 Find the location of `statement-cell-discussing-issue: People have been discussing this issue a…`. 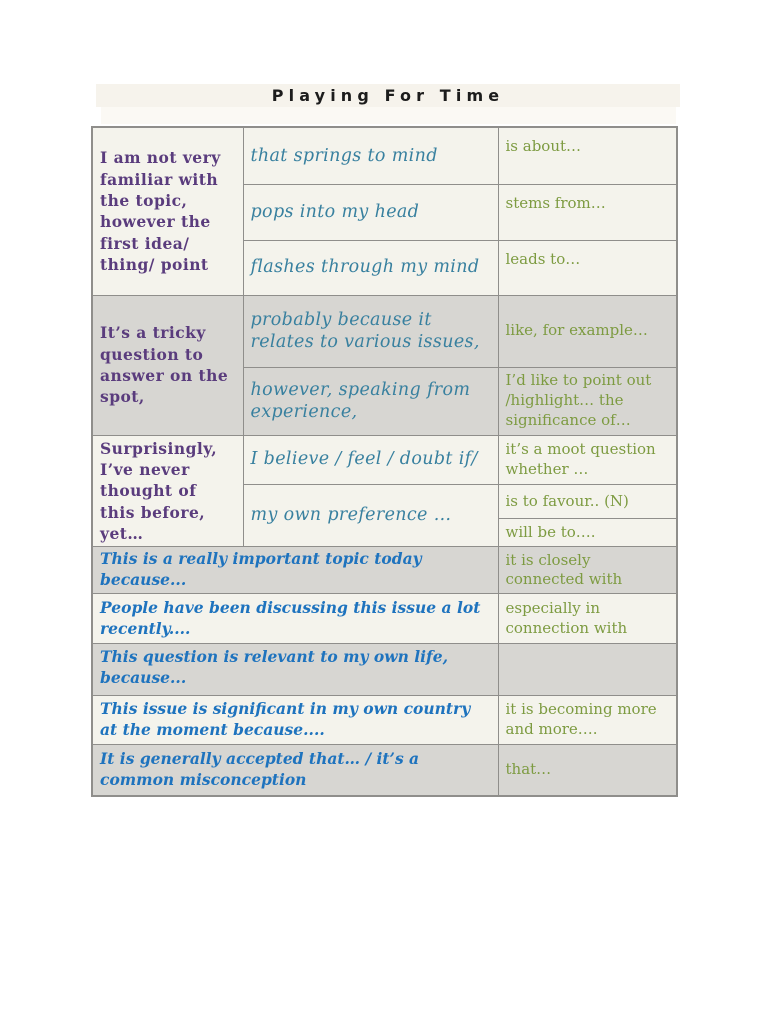

statement-cell-discussing-issue: People have been discussing this issue a… is located at coordinates (295, 619).